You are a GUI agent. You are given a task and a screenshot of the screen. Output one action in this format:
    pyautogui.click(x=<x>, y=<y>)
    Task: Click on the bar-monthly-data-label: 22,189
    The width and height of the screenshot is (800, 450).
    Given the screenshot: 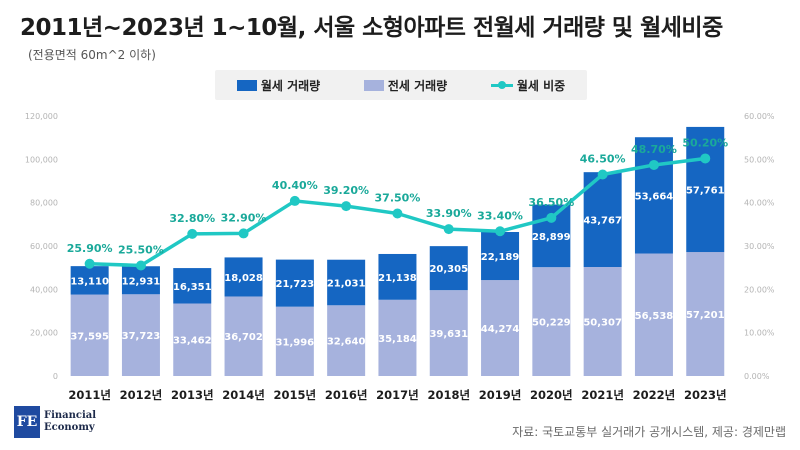 What is the action you would take?
    pyautogui.click(x=500, y=257)
    